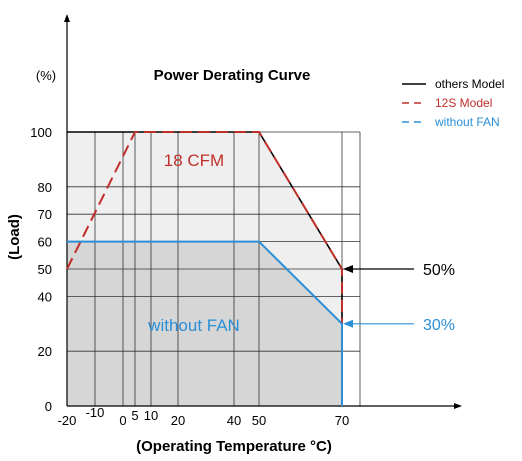  What do you see at coordinates (45, 351) in the screenshot?
I see `y-tick-label: 20` at bounding box center [45, 351].